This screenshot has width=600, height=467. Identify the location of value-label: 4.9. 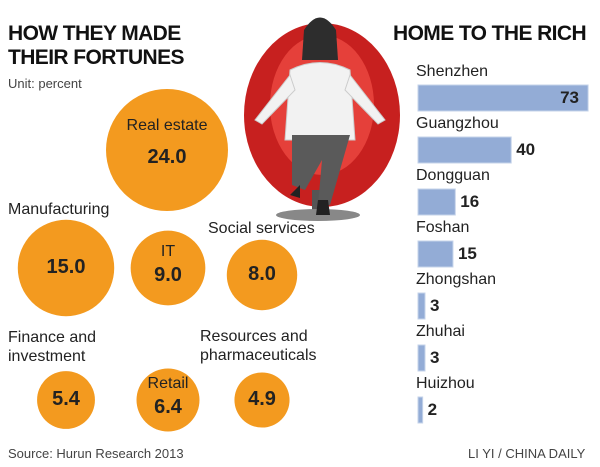
(262, 399).